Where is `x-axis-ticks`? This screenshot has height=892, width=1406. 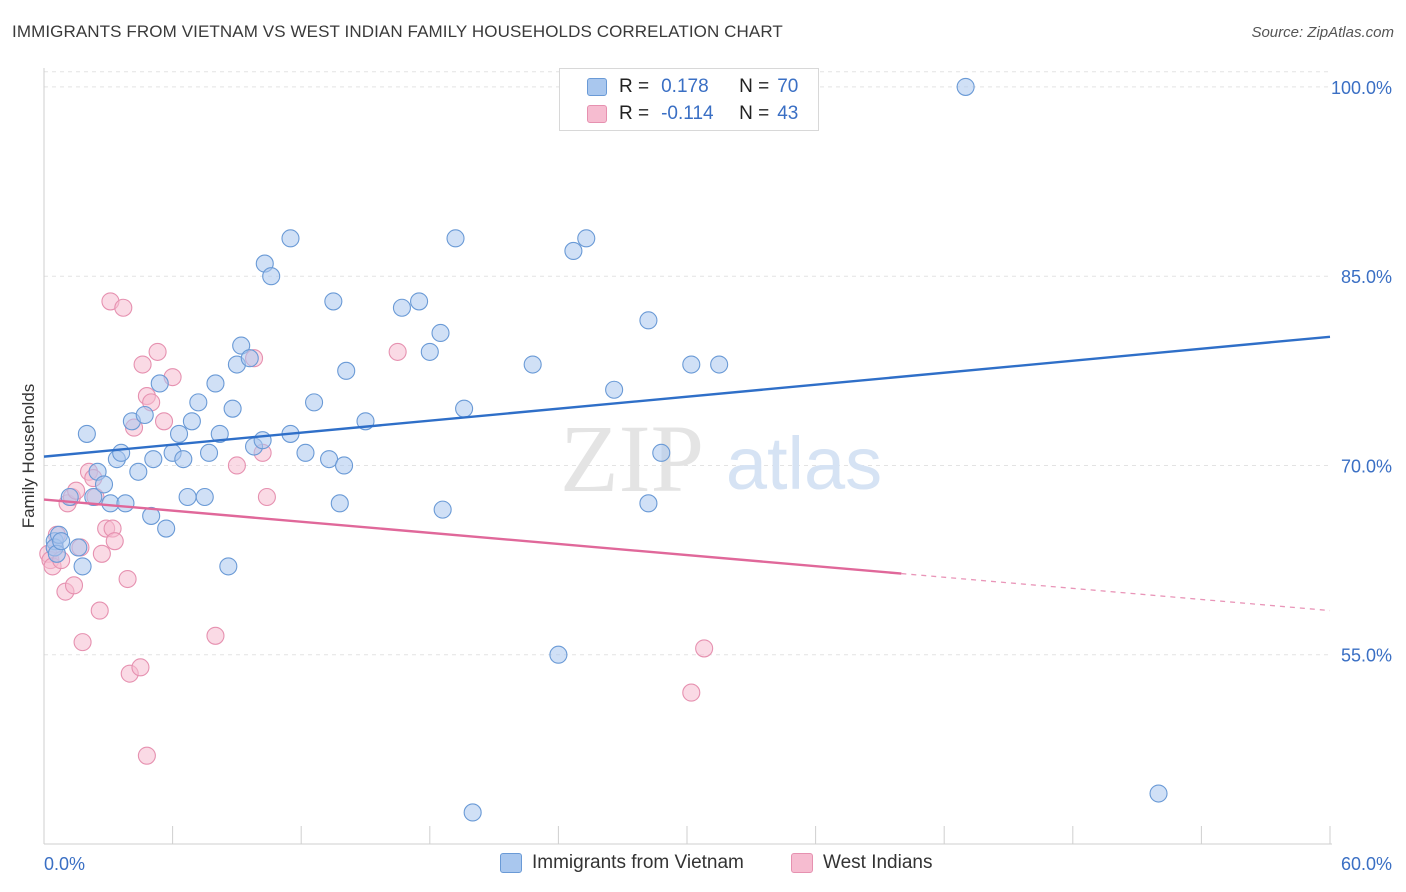
x-axis-ticks is located at coordinates (687, 835).